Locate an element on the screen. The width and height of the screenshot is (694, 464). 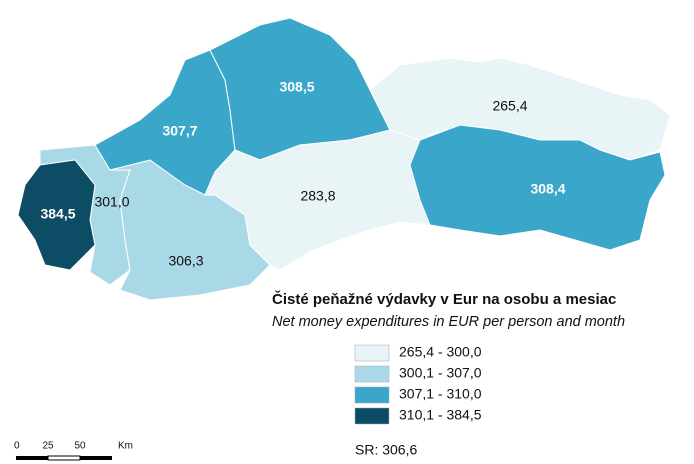
region-kosice is located at coordinates (537, 187).